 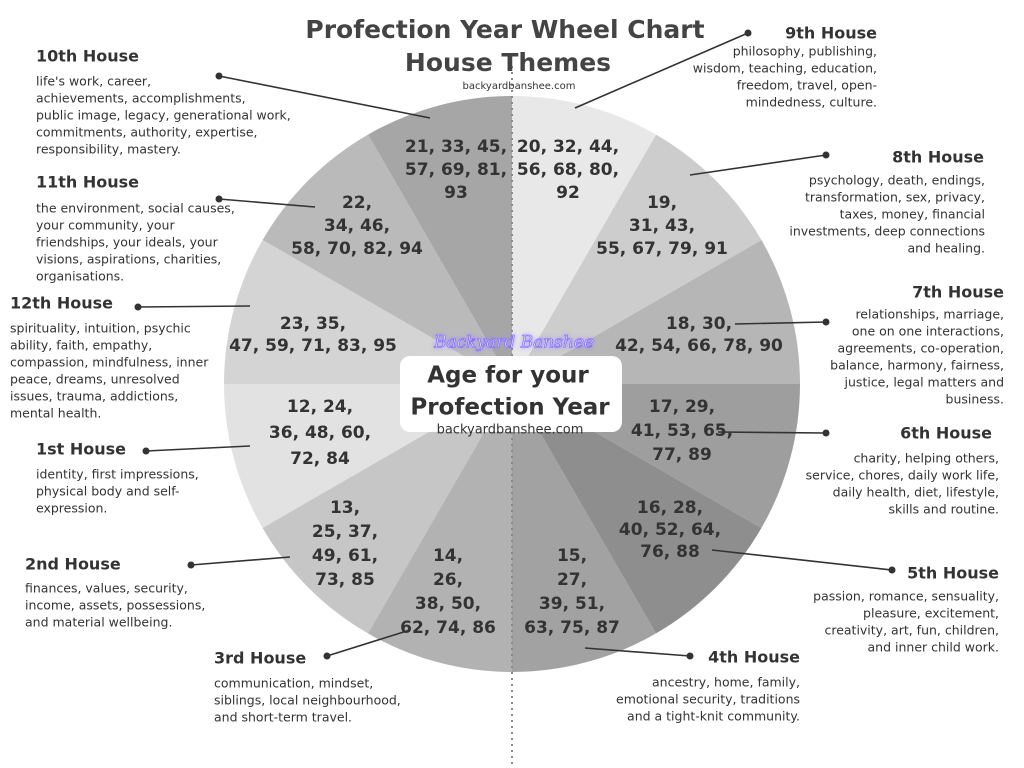 I want to click on house-ages: 63, 75, 87, so click(x=572, y=628).